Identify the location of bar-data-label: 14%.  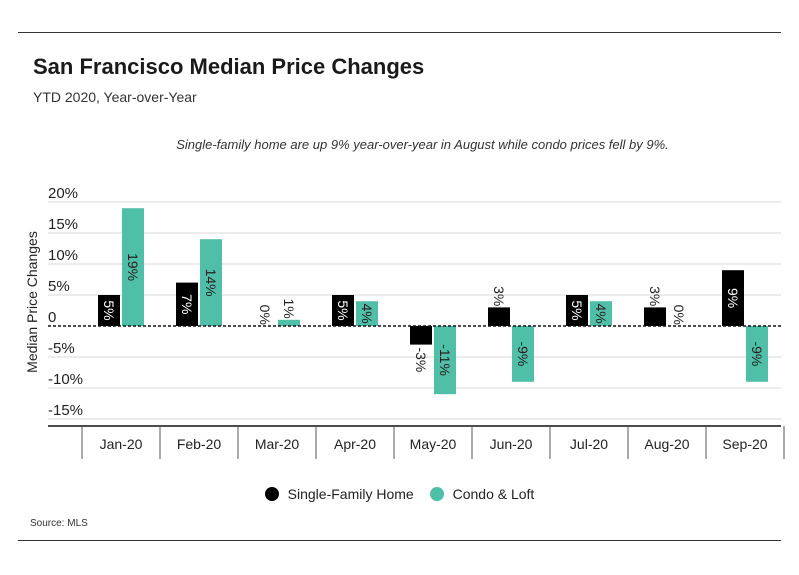
(211, 283).